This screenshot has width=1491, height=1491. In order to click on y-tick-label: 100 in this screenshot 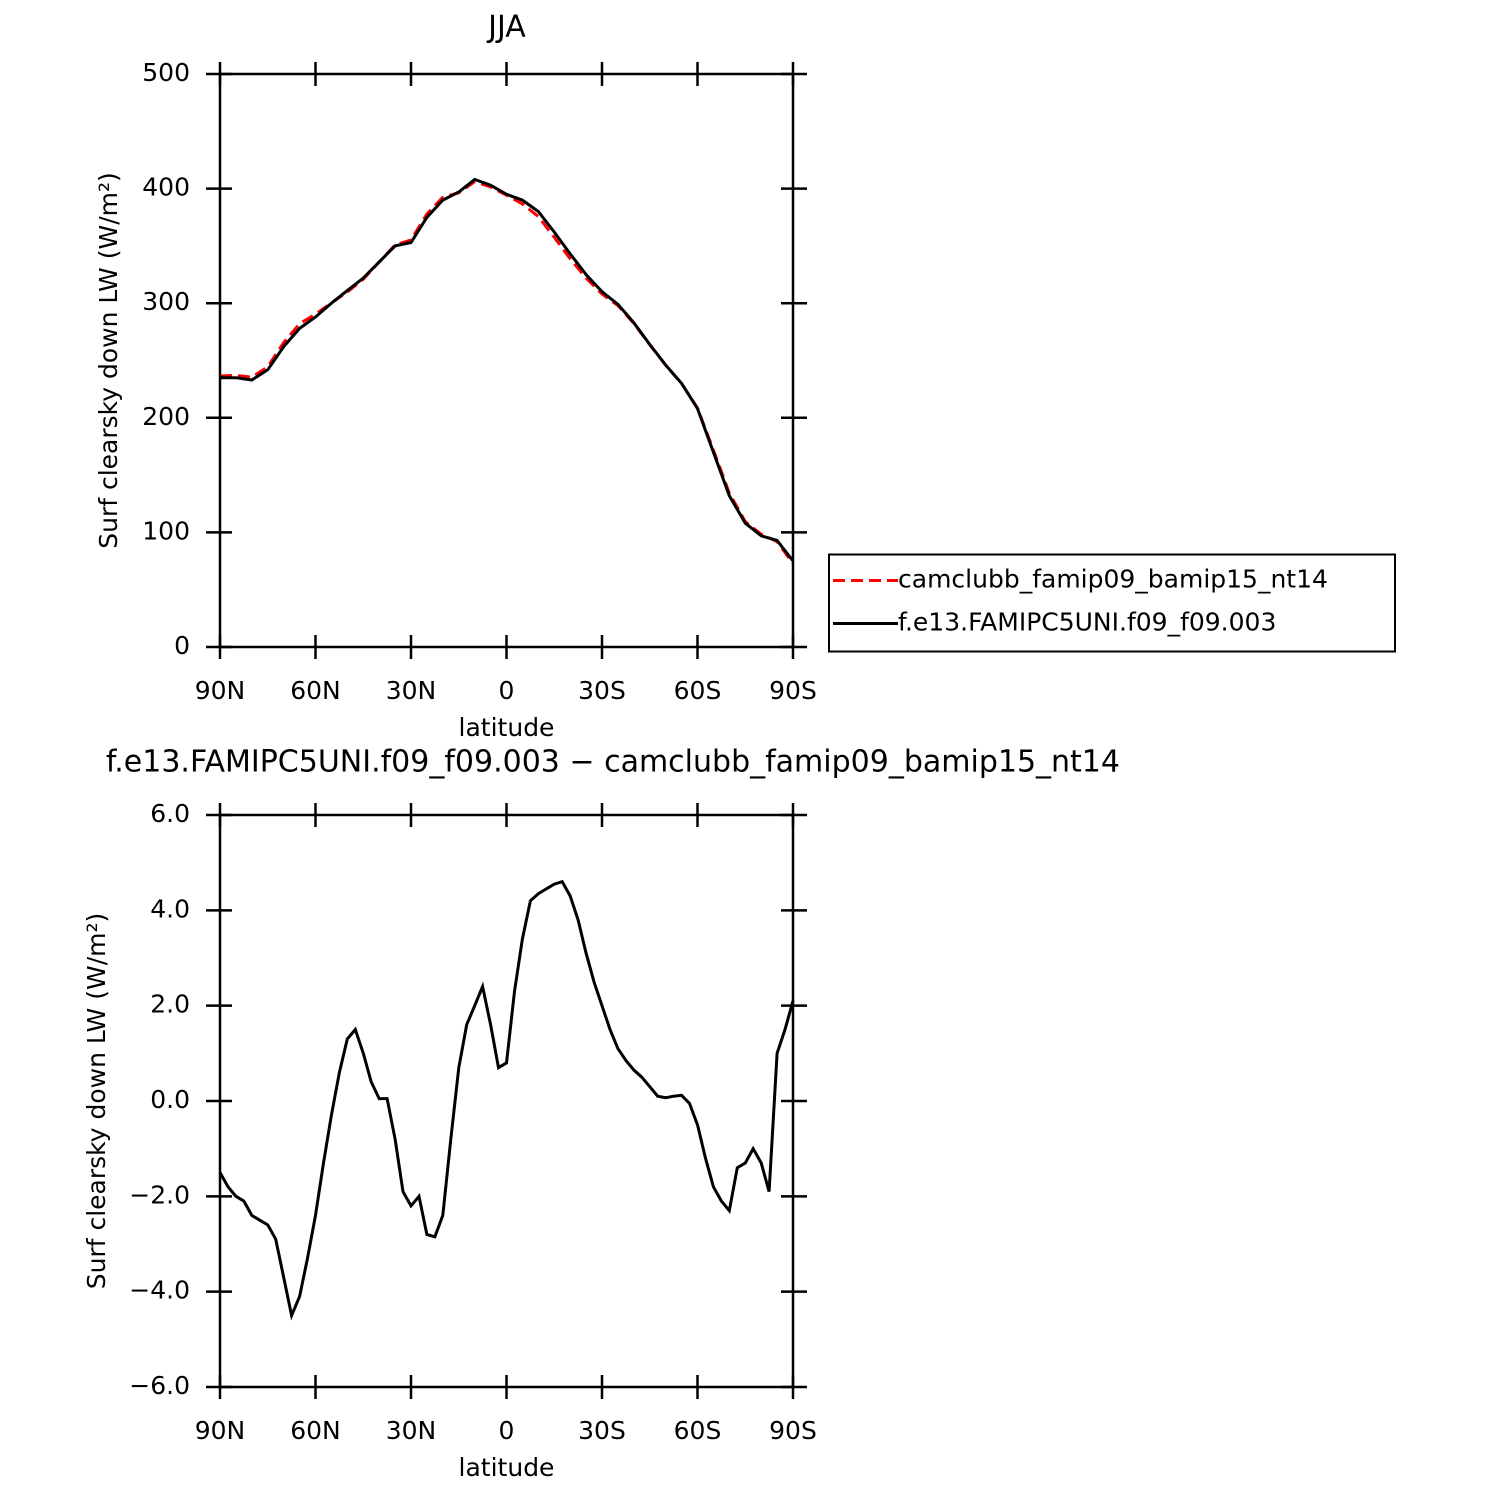, I will do `click(166, 530)`.